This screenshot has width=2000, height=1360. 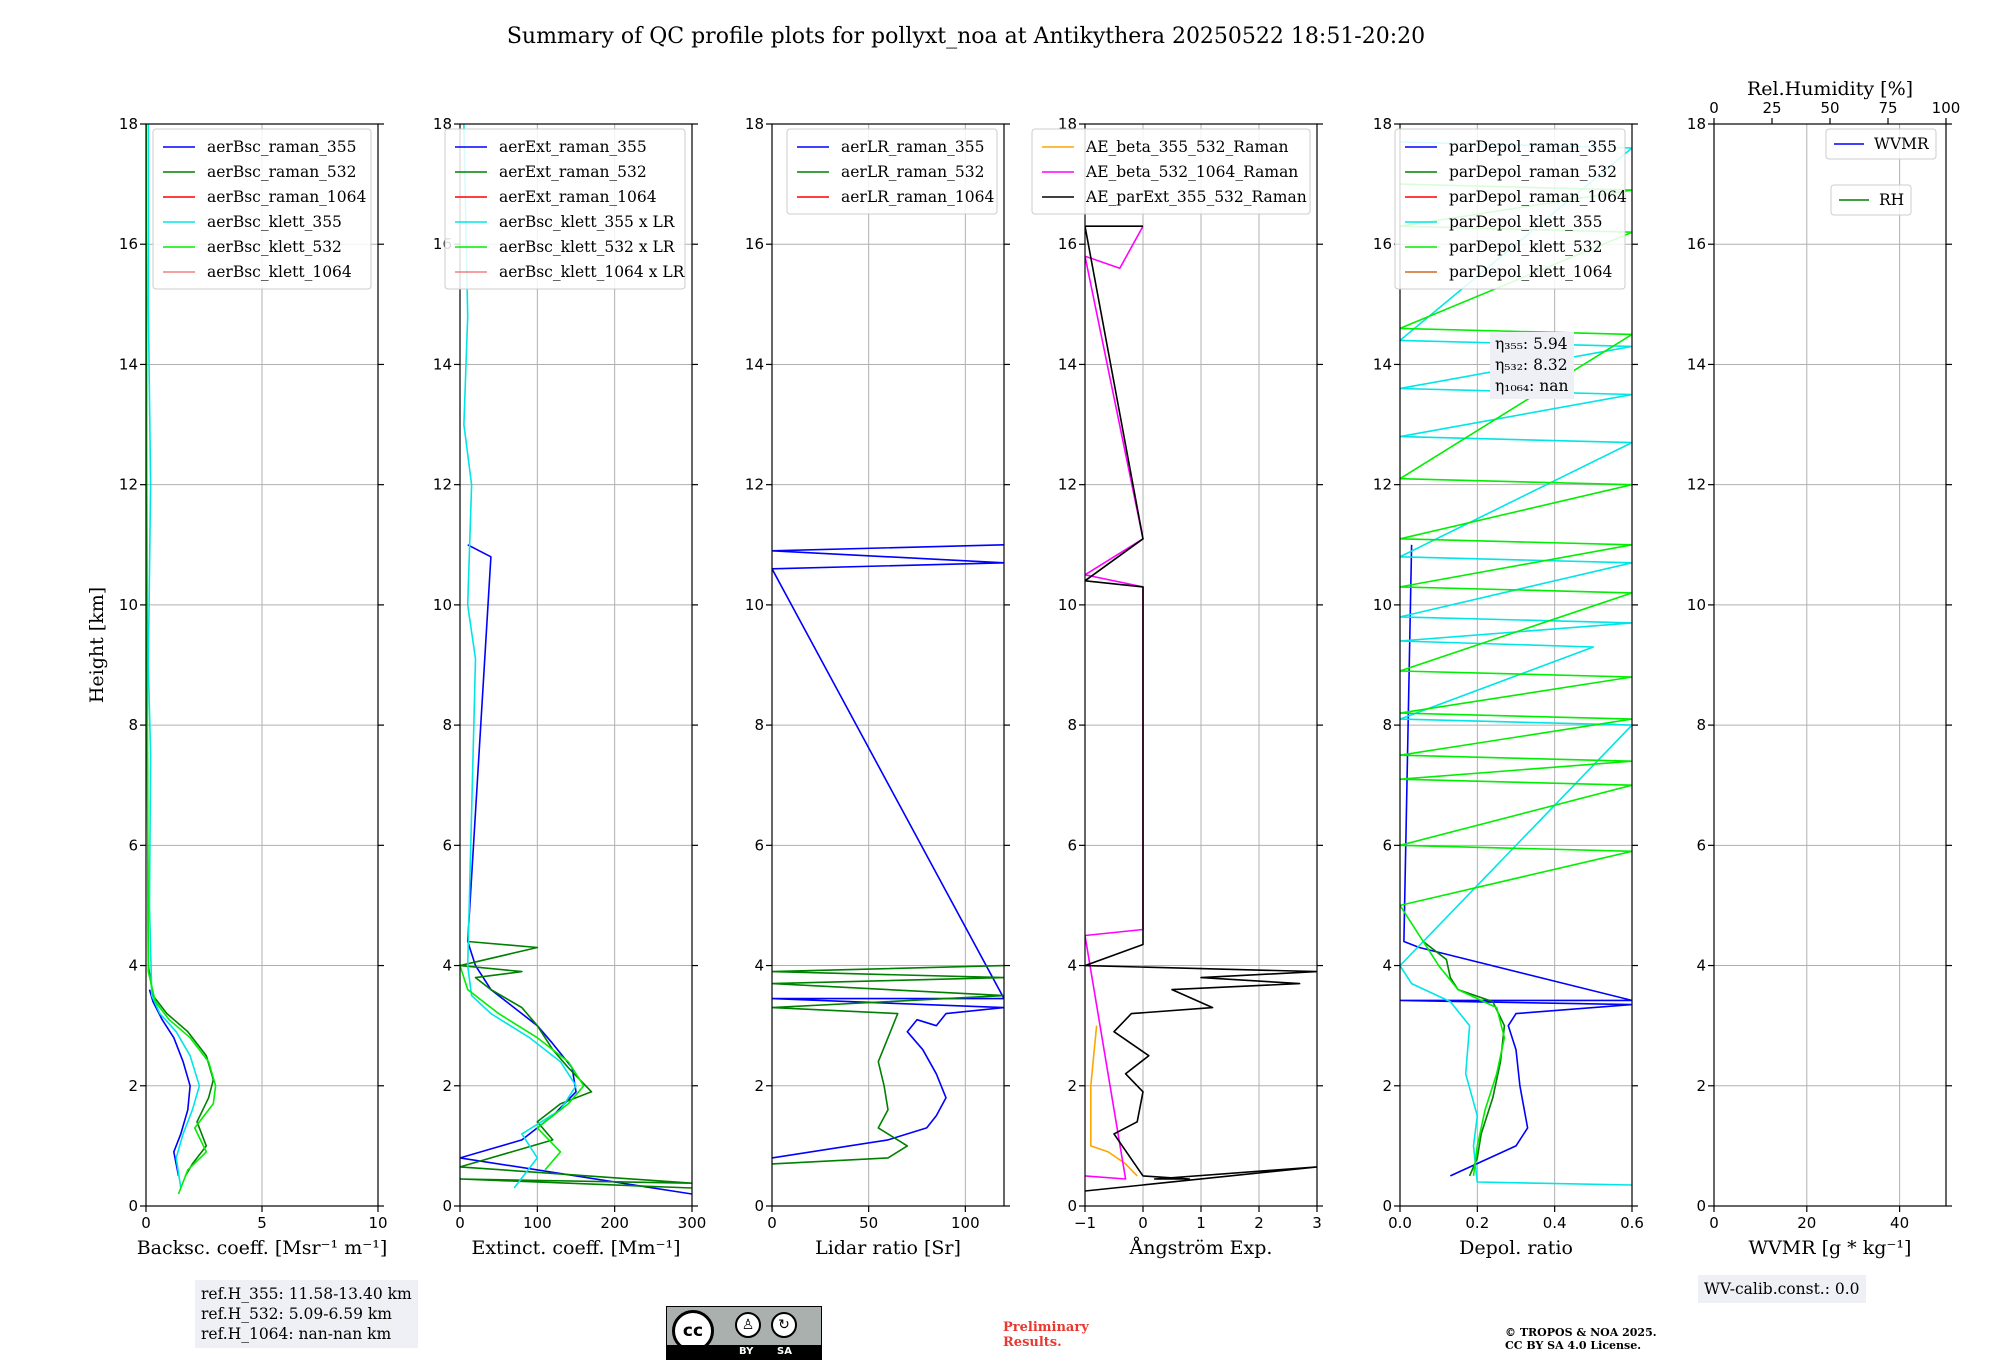 What do you see at coordinates (1714, 108) in the screenshot?
I see `x2-tick-label: 0` at bounding box center [1714, 108].